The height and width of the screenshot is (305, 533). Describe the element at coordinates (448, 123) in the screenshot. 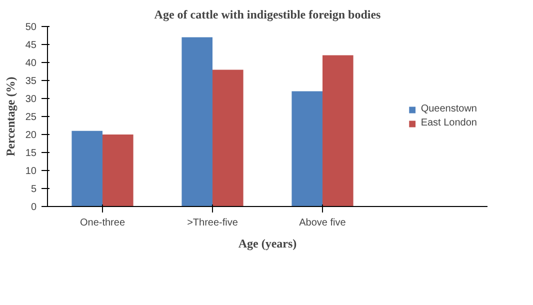

I see `legend-label: East London` at that location.